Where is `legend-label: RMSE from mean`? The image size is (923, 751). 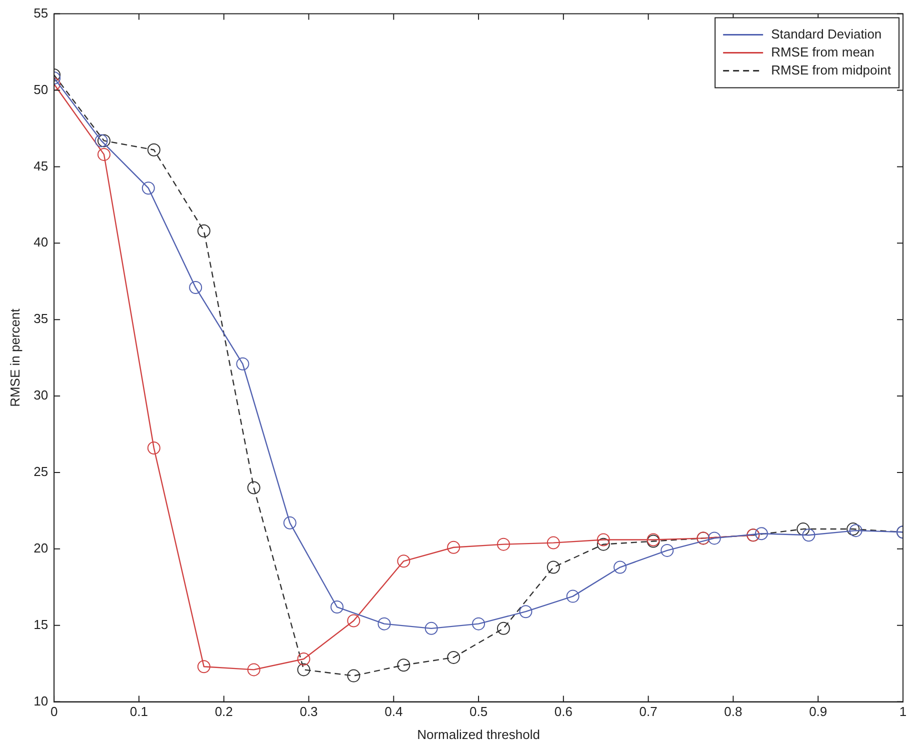 legend-label: RMSE from mean is located at coordinates (822, 52).